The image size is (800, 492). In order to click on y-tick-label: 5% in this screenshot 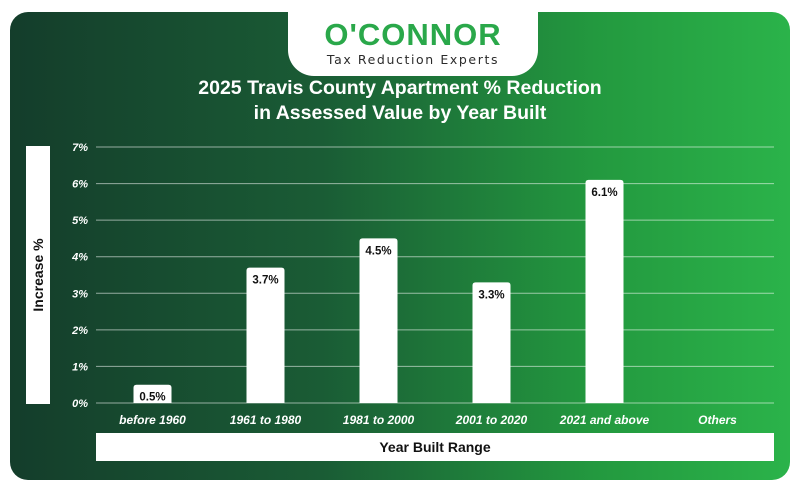, I will do `click(80, 221)`.